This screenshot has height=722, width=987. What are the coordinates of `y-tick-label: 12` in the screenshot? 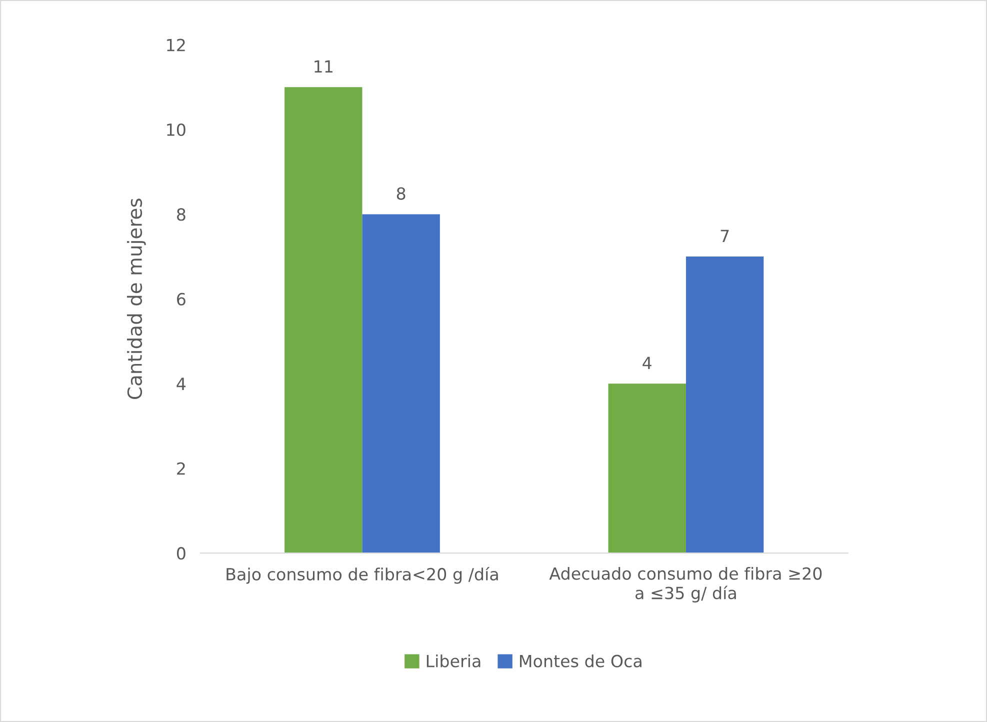 It's located at (176, 45).